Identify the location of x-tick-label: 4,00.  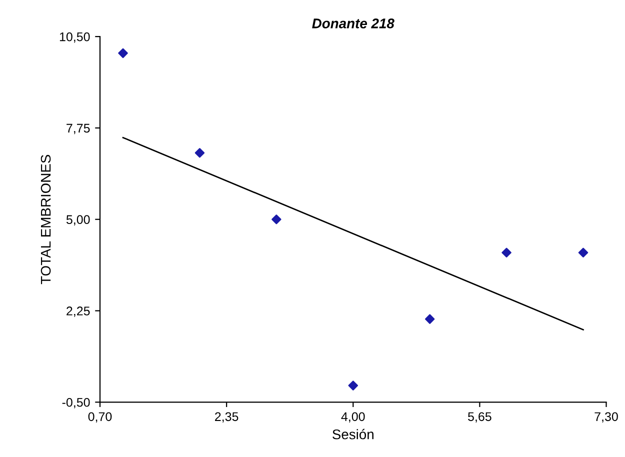
(353, 417).